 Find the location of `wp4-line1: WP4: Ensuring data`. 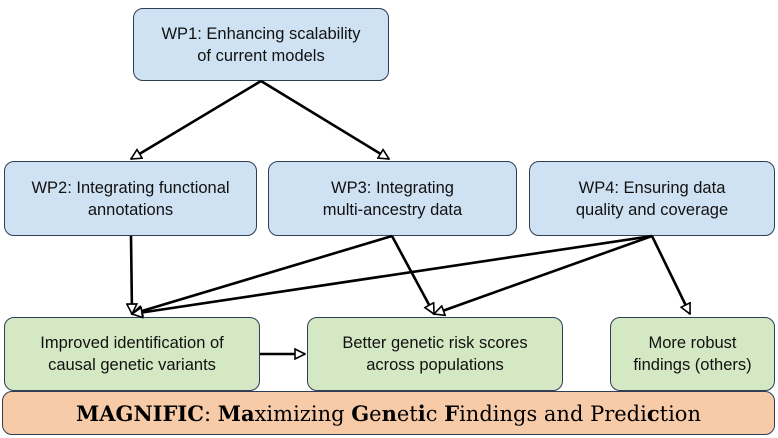

wp4-line1: WP4: Ensuring data is located at coordinates (652, 187).